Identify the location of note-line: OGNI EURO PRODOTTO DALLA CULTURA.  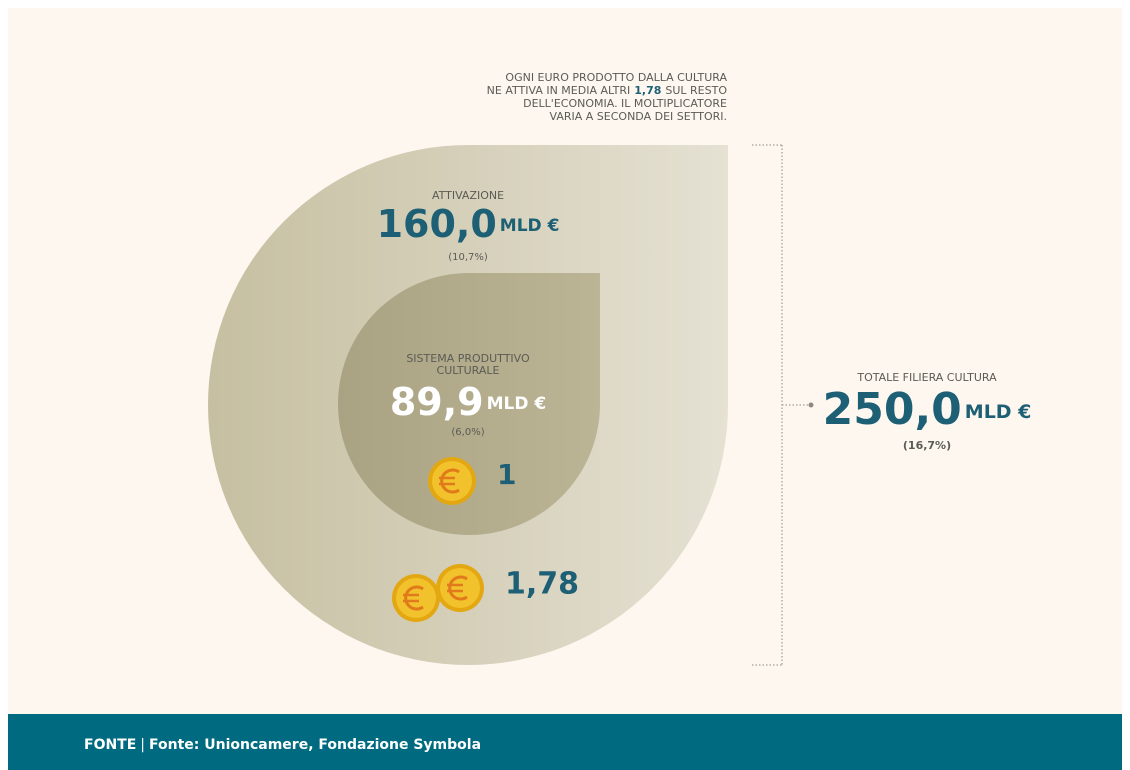
(616, 77).